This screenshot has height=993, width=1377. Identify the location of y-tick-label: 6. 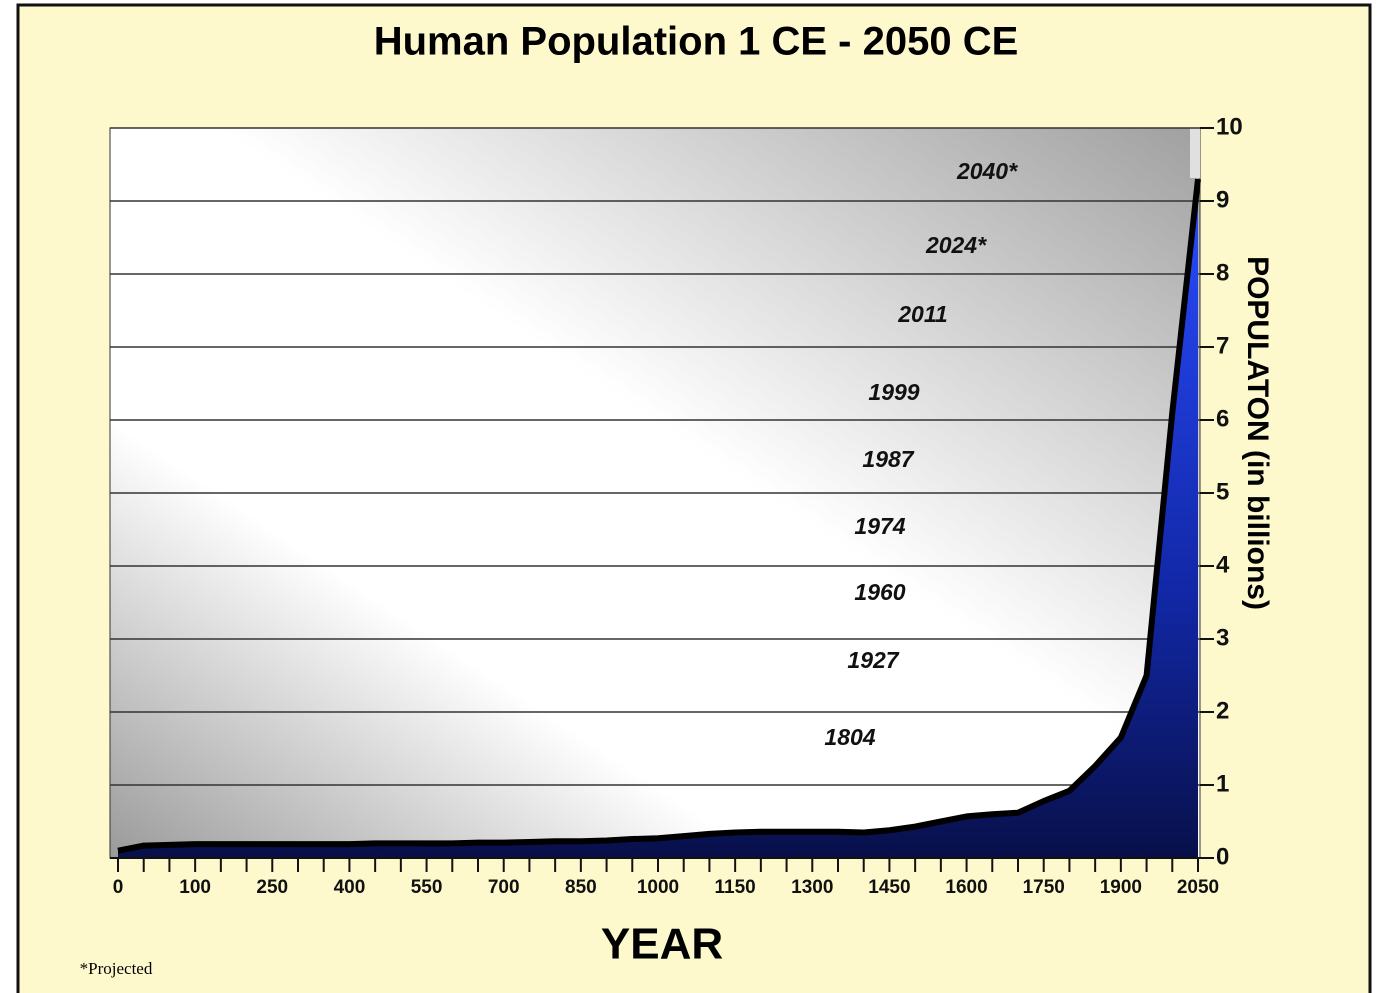
(1222, 418).